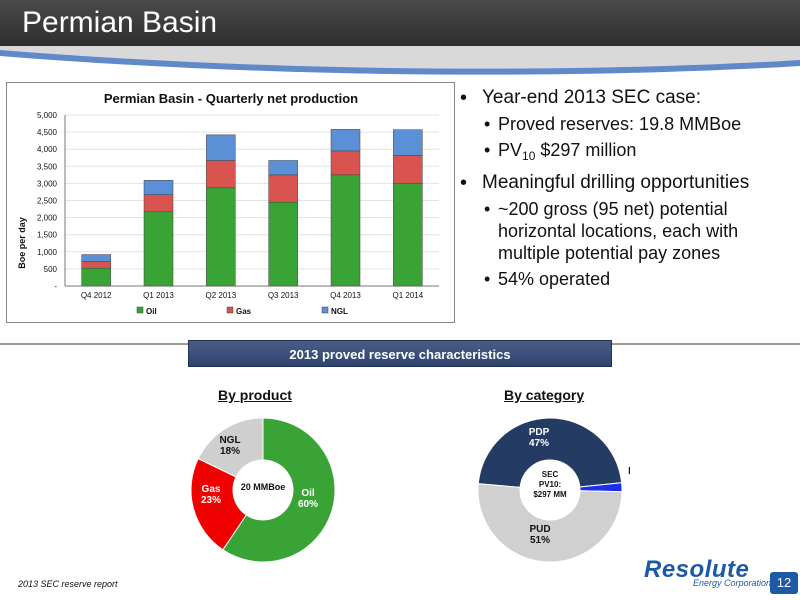 This screenshot has width=800, height=600. What do you see at coordinates (47, 183) in the screenshot?
I see `y-tick-label: 3,000` at bounding box center [47, 183].